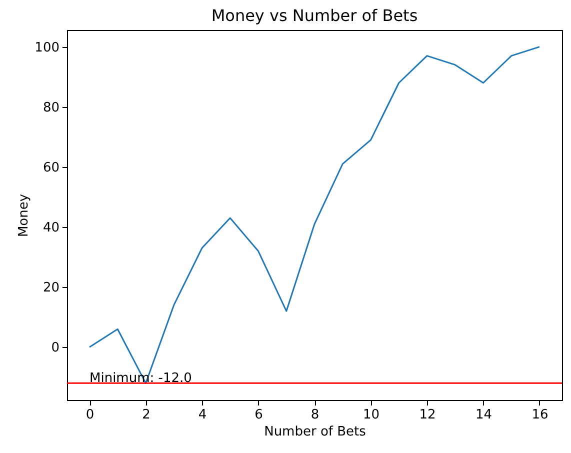  Describe the element at coordinates (314, 15) in the screenshot. I see `chart-title: Money vs Number of Bets` at that location.